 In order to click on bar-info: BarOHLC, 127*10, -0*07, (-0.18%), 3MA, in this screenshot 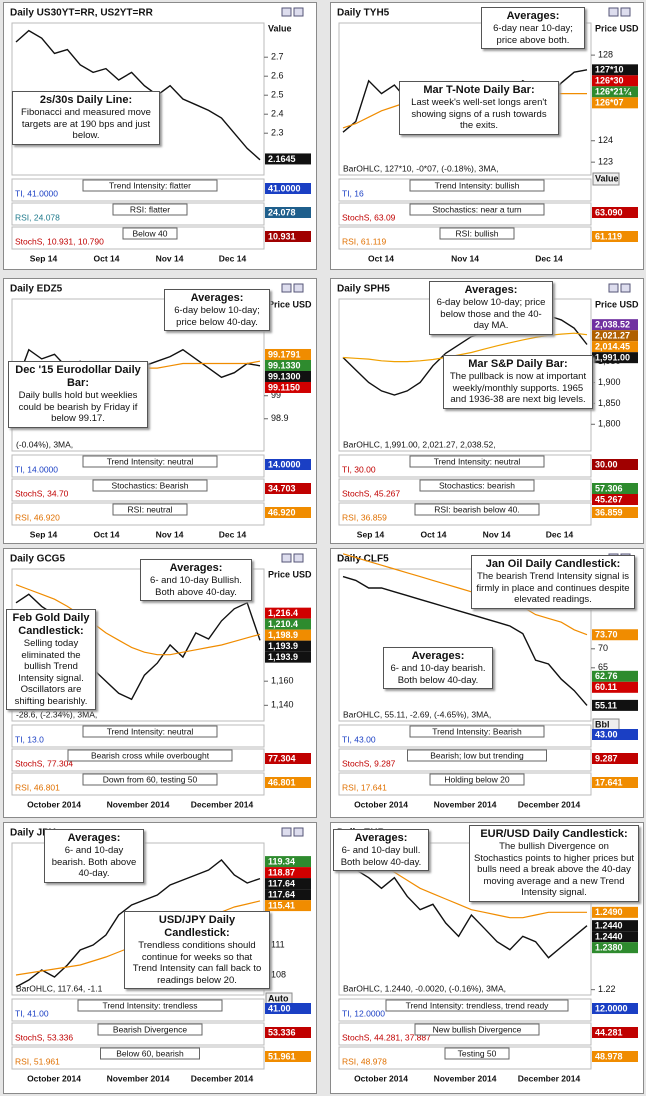, I will do `click(420, 168)`.